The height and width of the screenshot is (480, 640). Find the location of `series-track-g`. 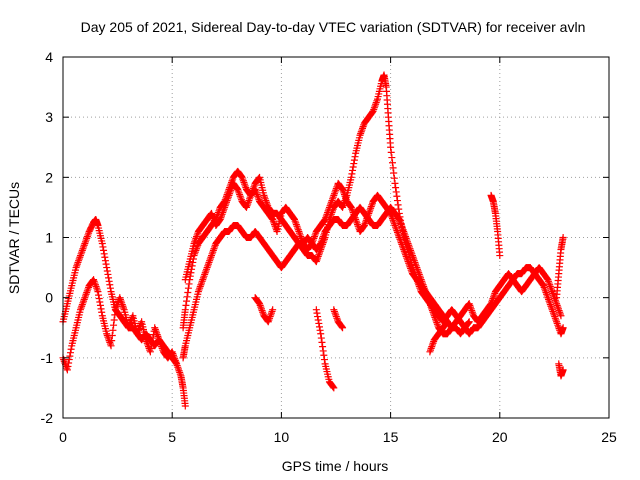

series-track-g is located at coordinates (325, 349).